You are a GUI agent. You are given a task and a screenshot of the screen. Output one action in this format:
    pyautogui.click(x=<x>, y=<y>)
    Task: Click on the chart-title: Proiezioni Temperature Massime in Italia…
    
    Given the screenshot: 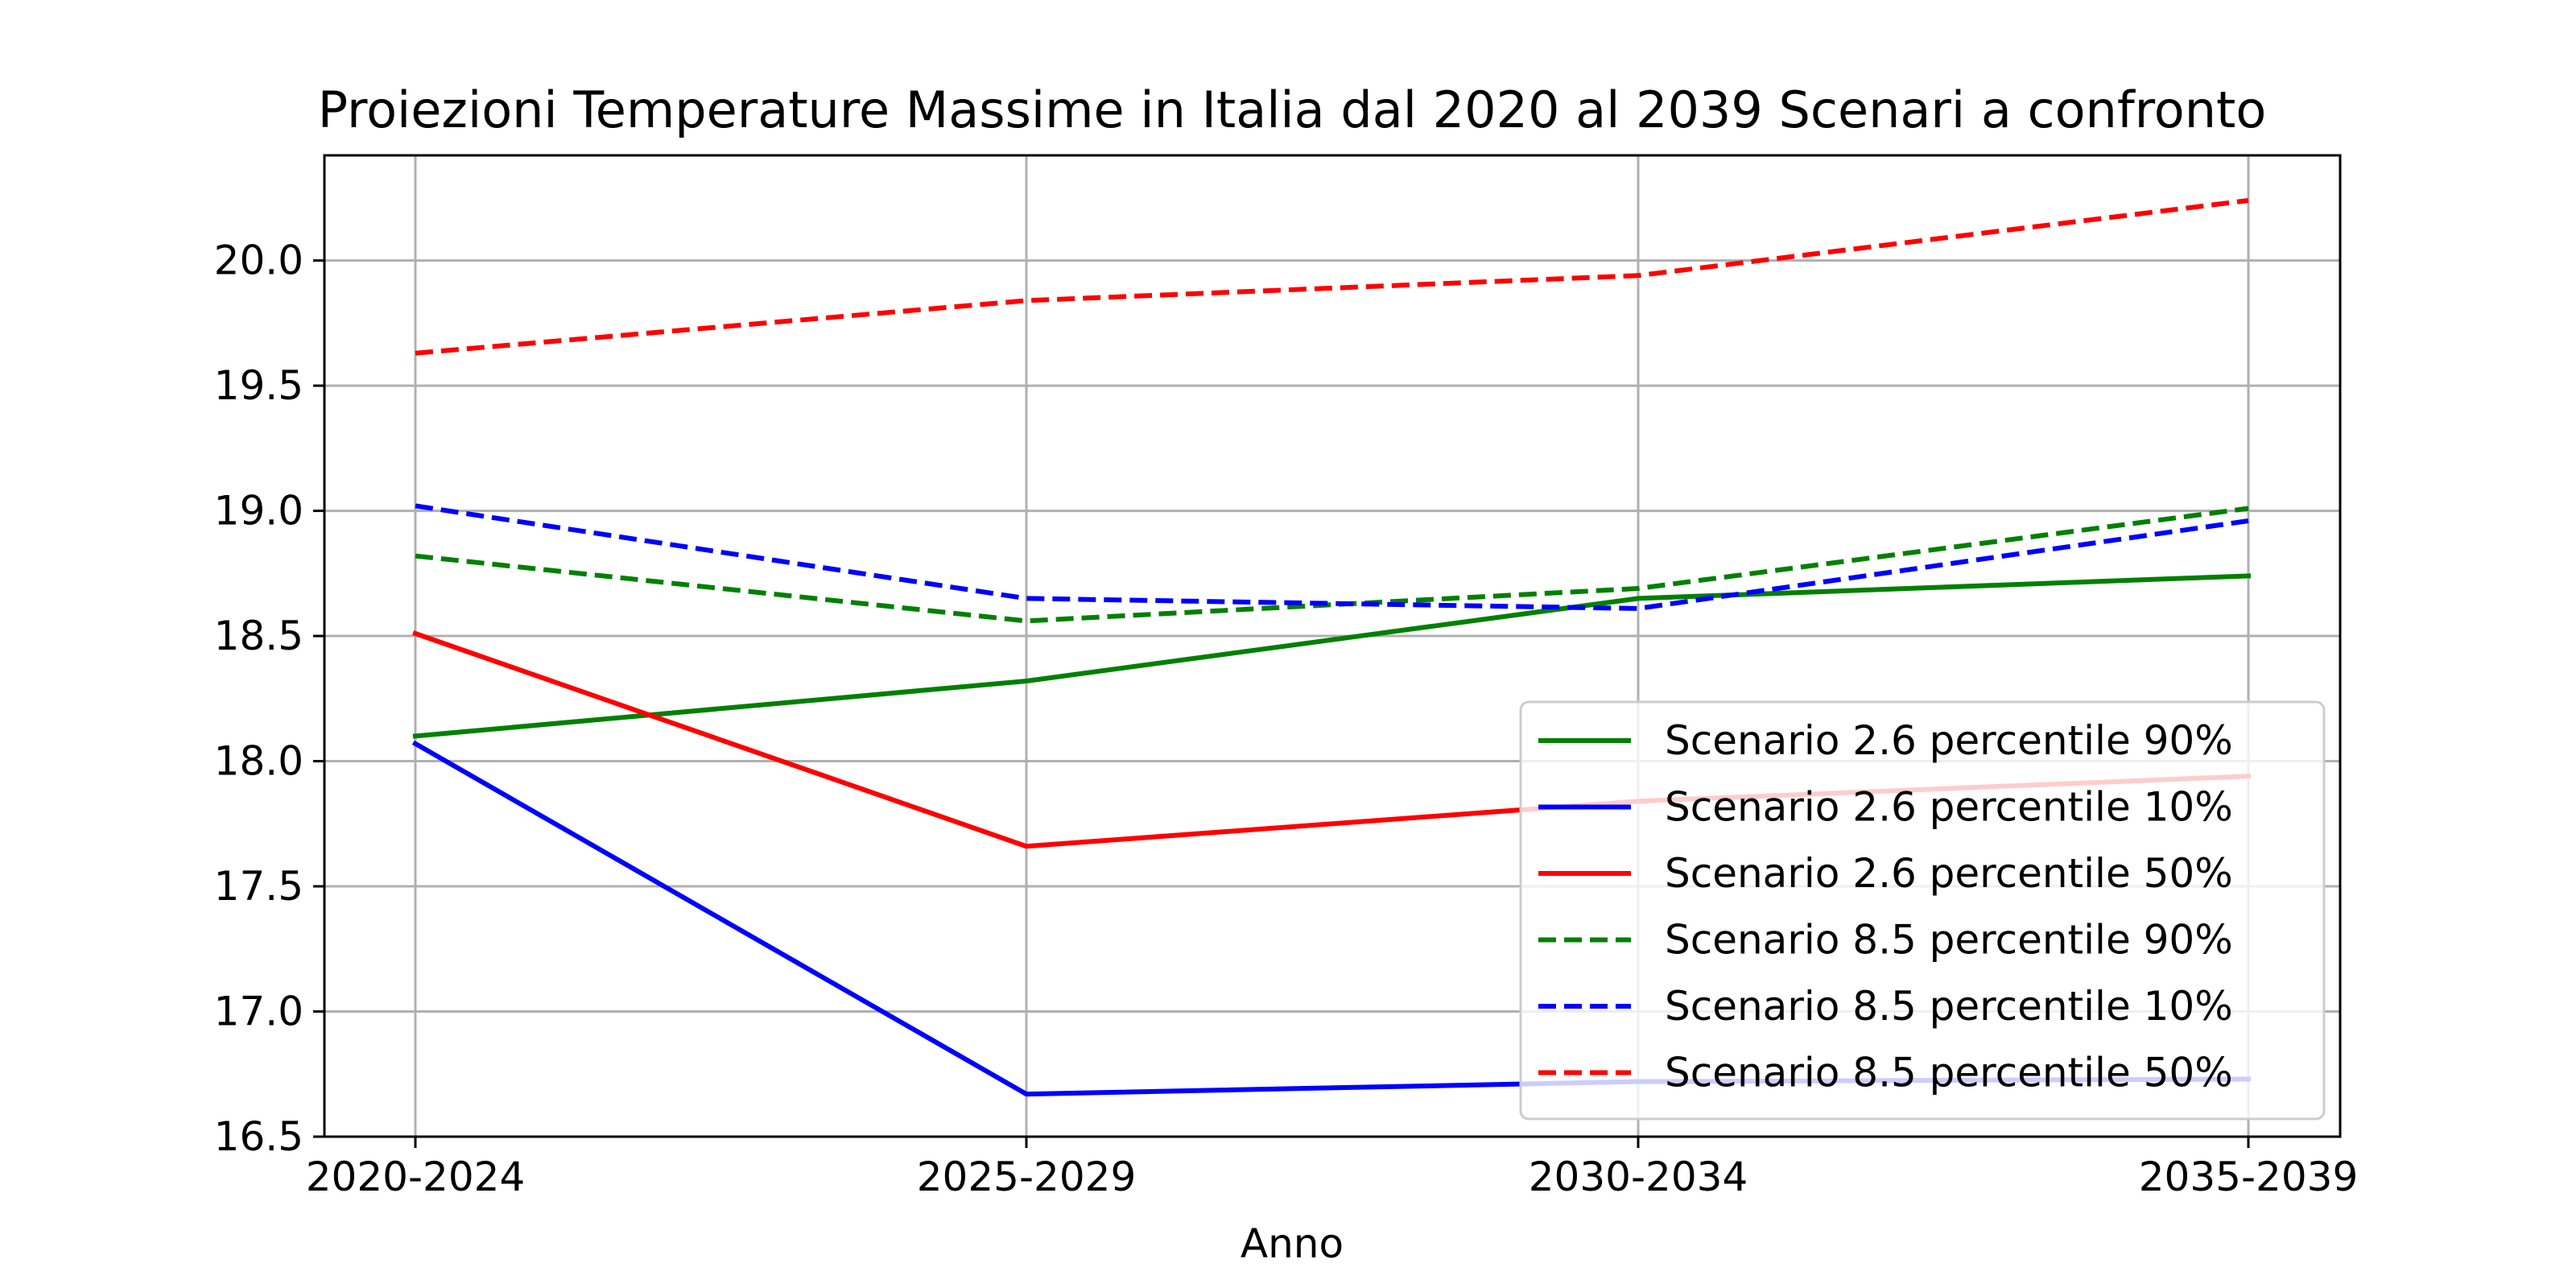 What is the action you would take?
    pyautogui.click(x=1292, y=109)
    